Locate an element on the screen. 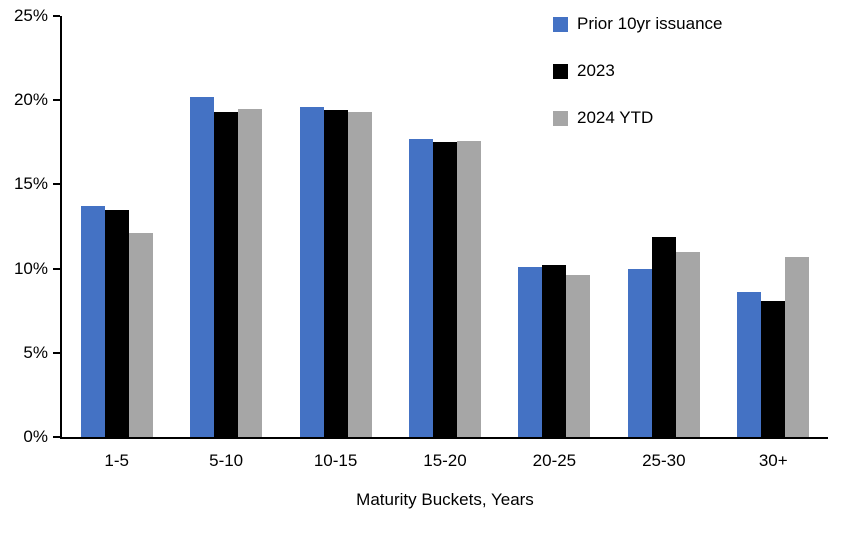  x-tick-label: 1-5 is located at coordinates (116, 460).